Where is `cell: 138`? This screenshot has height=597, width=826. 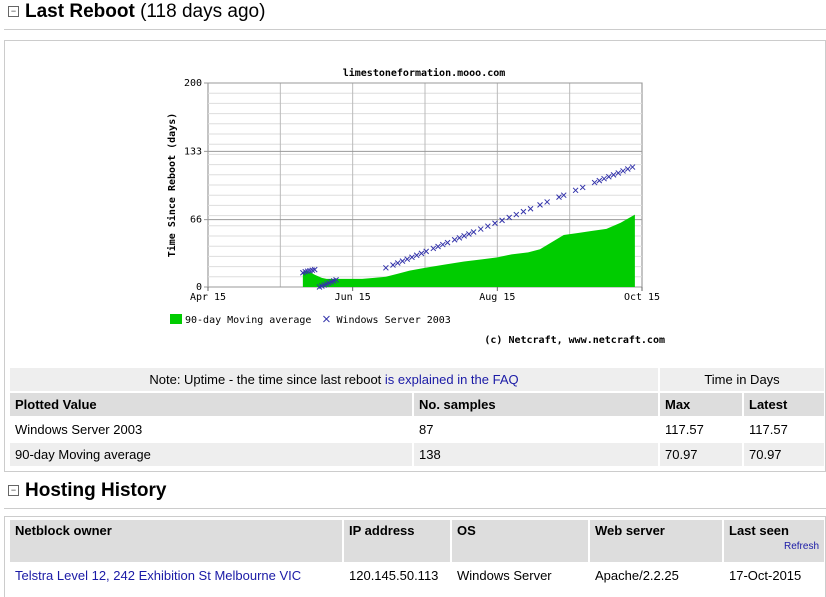
cell: 138 is located at coordinates (536, 454).